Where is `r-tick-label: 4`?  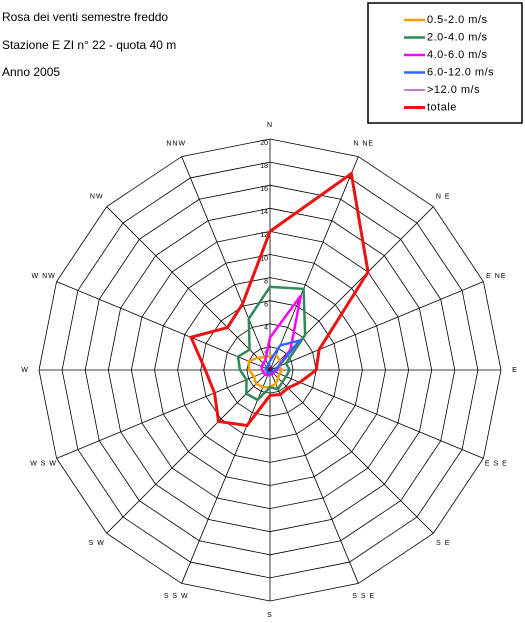
r-tick-label: 4 is located at coordinates (266, 328).